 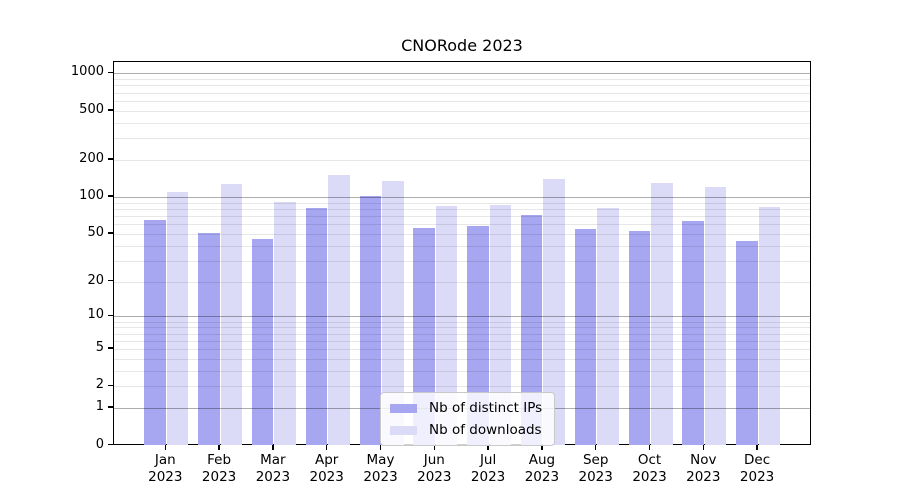 What do you see at coordinates (165, 468) in the screenshot?
I see `x-tick-label: Jan 2023` at bounding box center [165, 468].